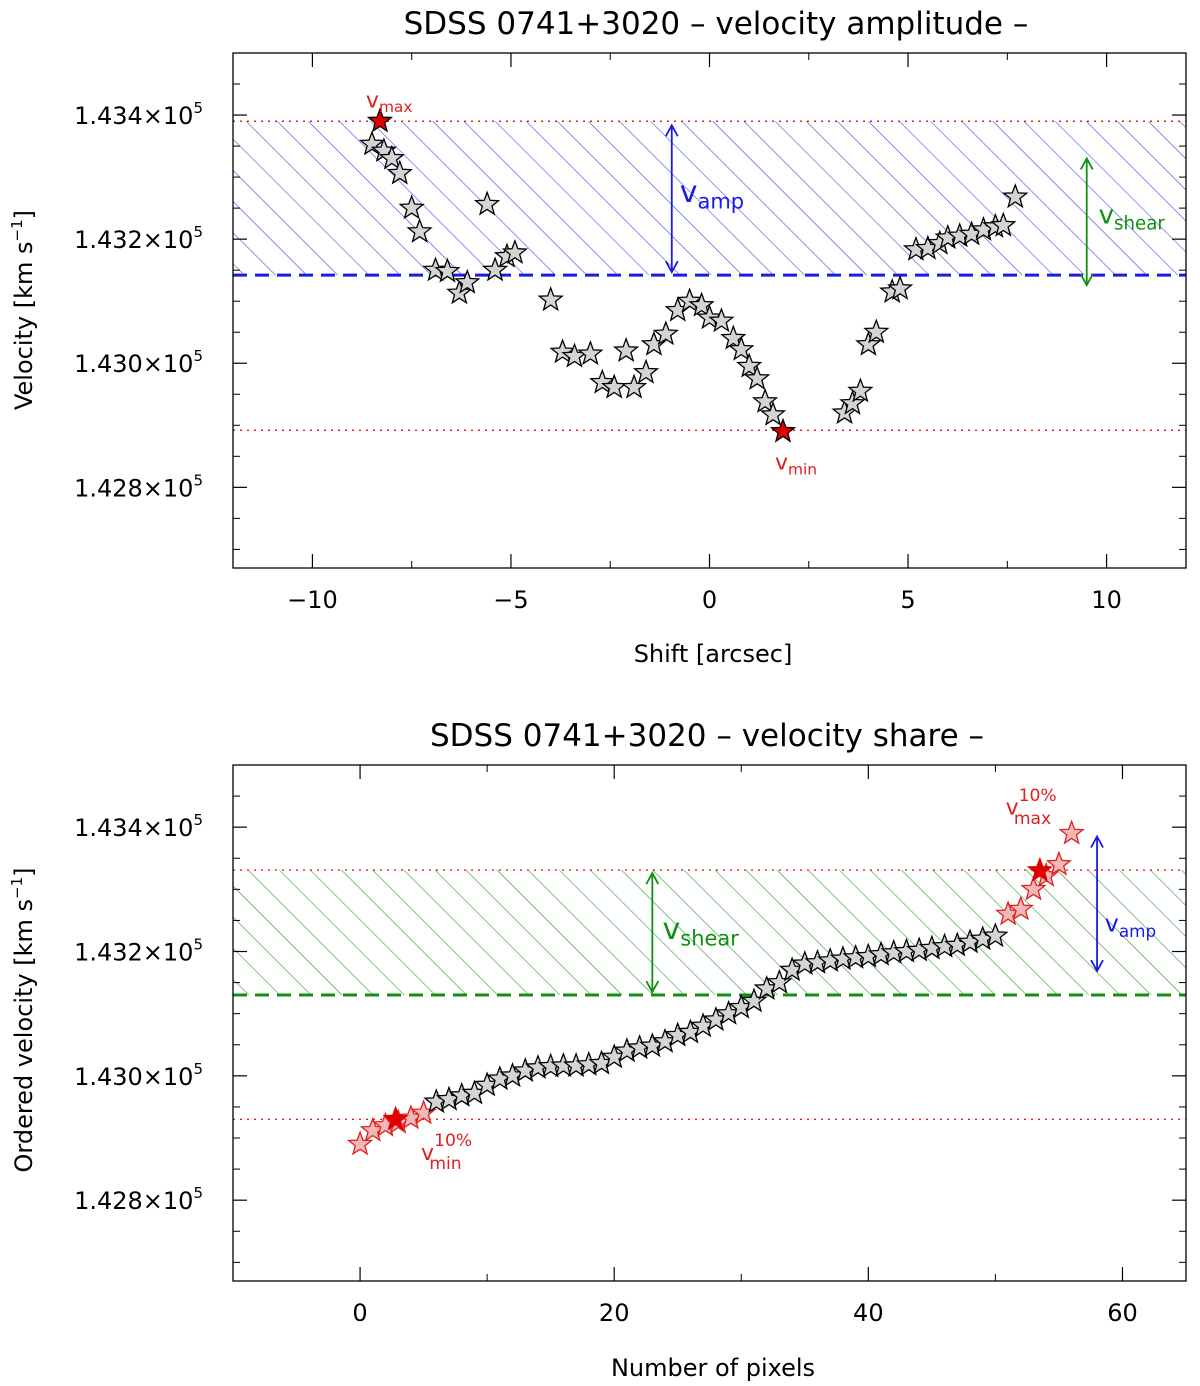 The height and width of the screenshot is (1386, 1200). I want to click on x-tick-label: −5, so click(510, 600).